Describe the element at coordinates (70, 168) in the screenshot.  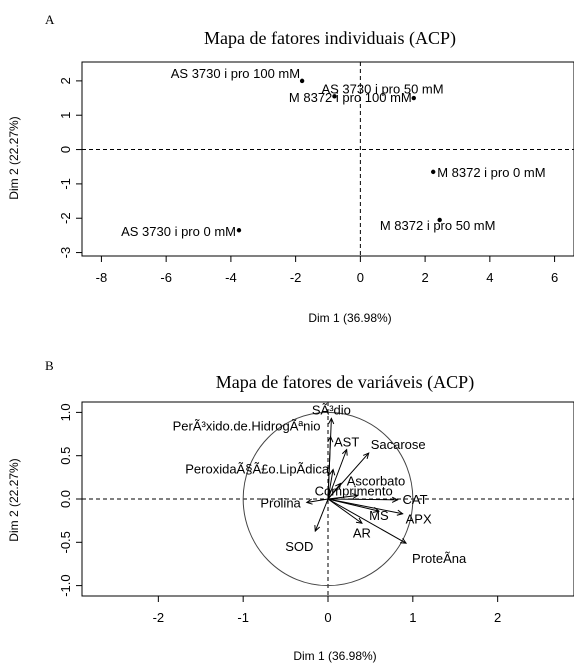
I see `panel-a-y-ticks: -3 -2 -1 0 1 2` at that location.